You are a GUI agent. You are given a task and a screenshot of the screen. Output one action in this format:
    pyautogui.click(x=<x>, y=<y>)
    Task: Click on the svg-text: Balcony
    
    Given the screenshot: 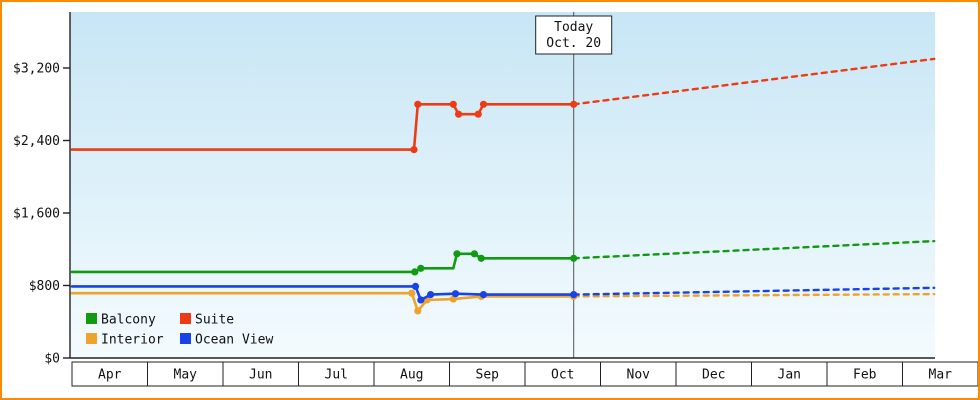 What is the action you would take?
    pyautogui.click(x=128, y=320)
    